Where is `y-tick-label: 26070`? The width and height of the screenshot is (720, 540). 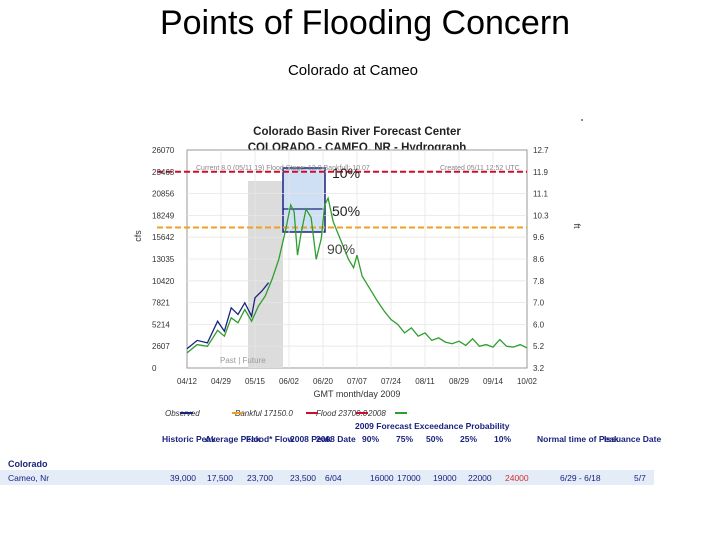
y-tick-label: 26070 is located at coordinates (163, 150).